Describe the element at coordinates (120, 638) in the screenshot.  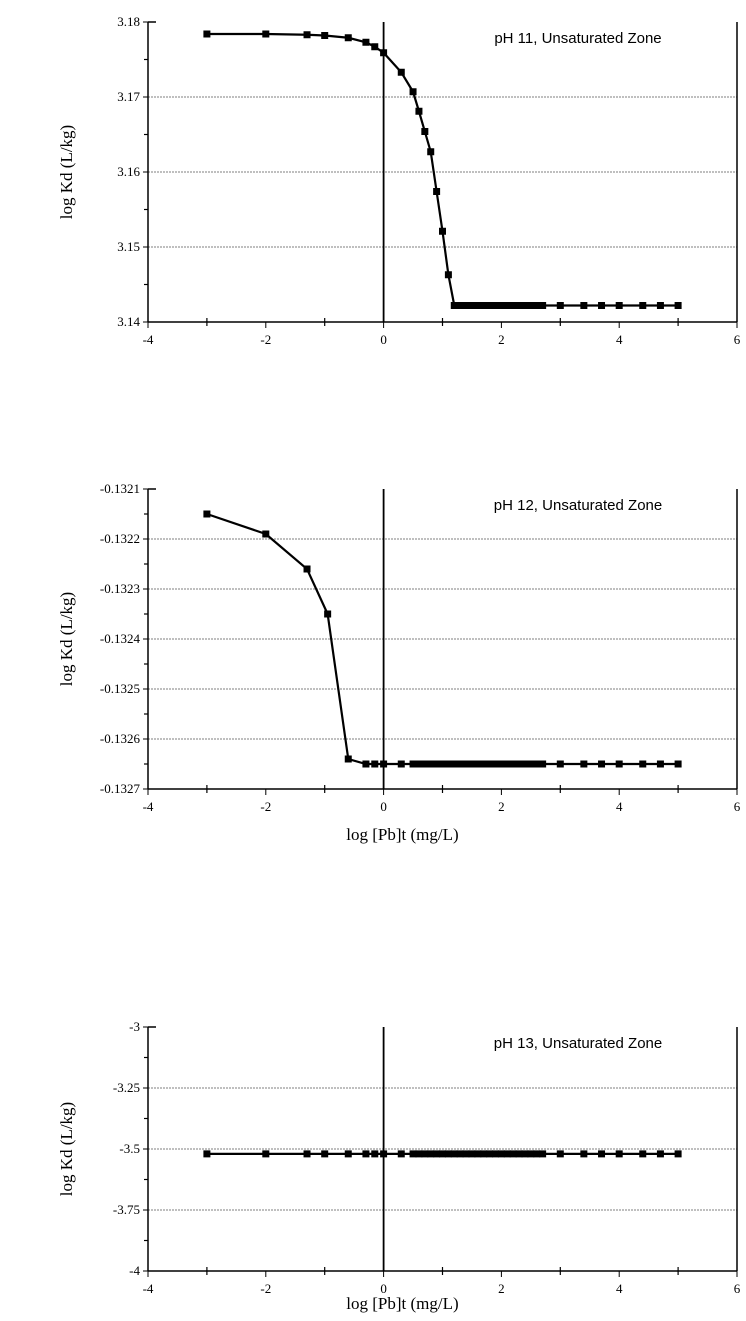
I see `y-tick-label: -0.1324` at that location.